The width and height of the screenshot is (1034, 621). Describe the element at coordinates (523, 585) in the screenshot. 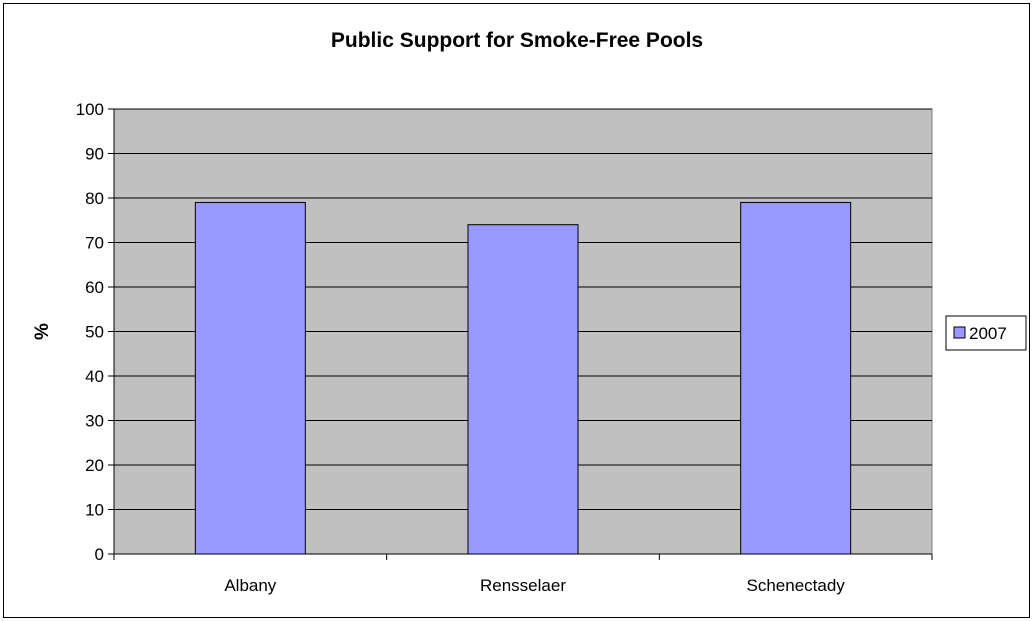

I see `x-tick-label: Rensselaer` at that location.